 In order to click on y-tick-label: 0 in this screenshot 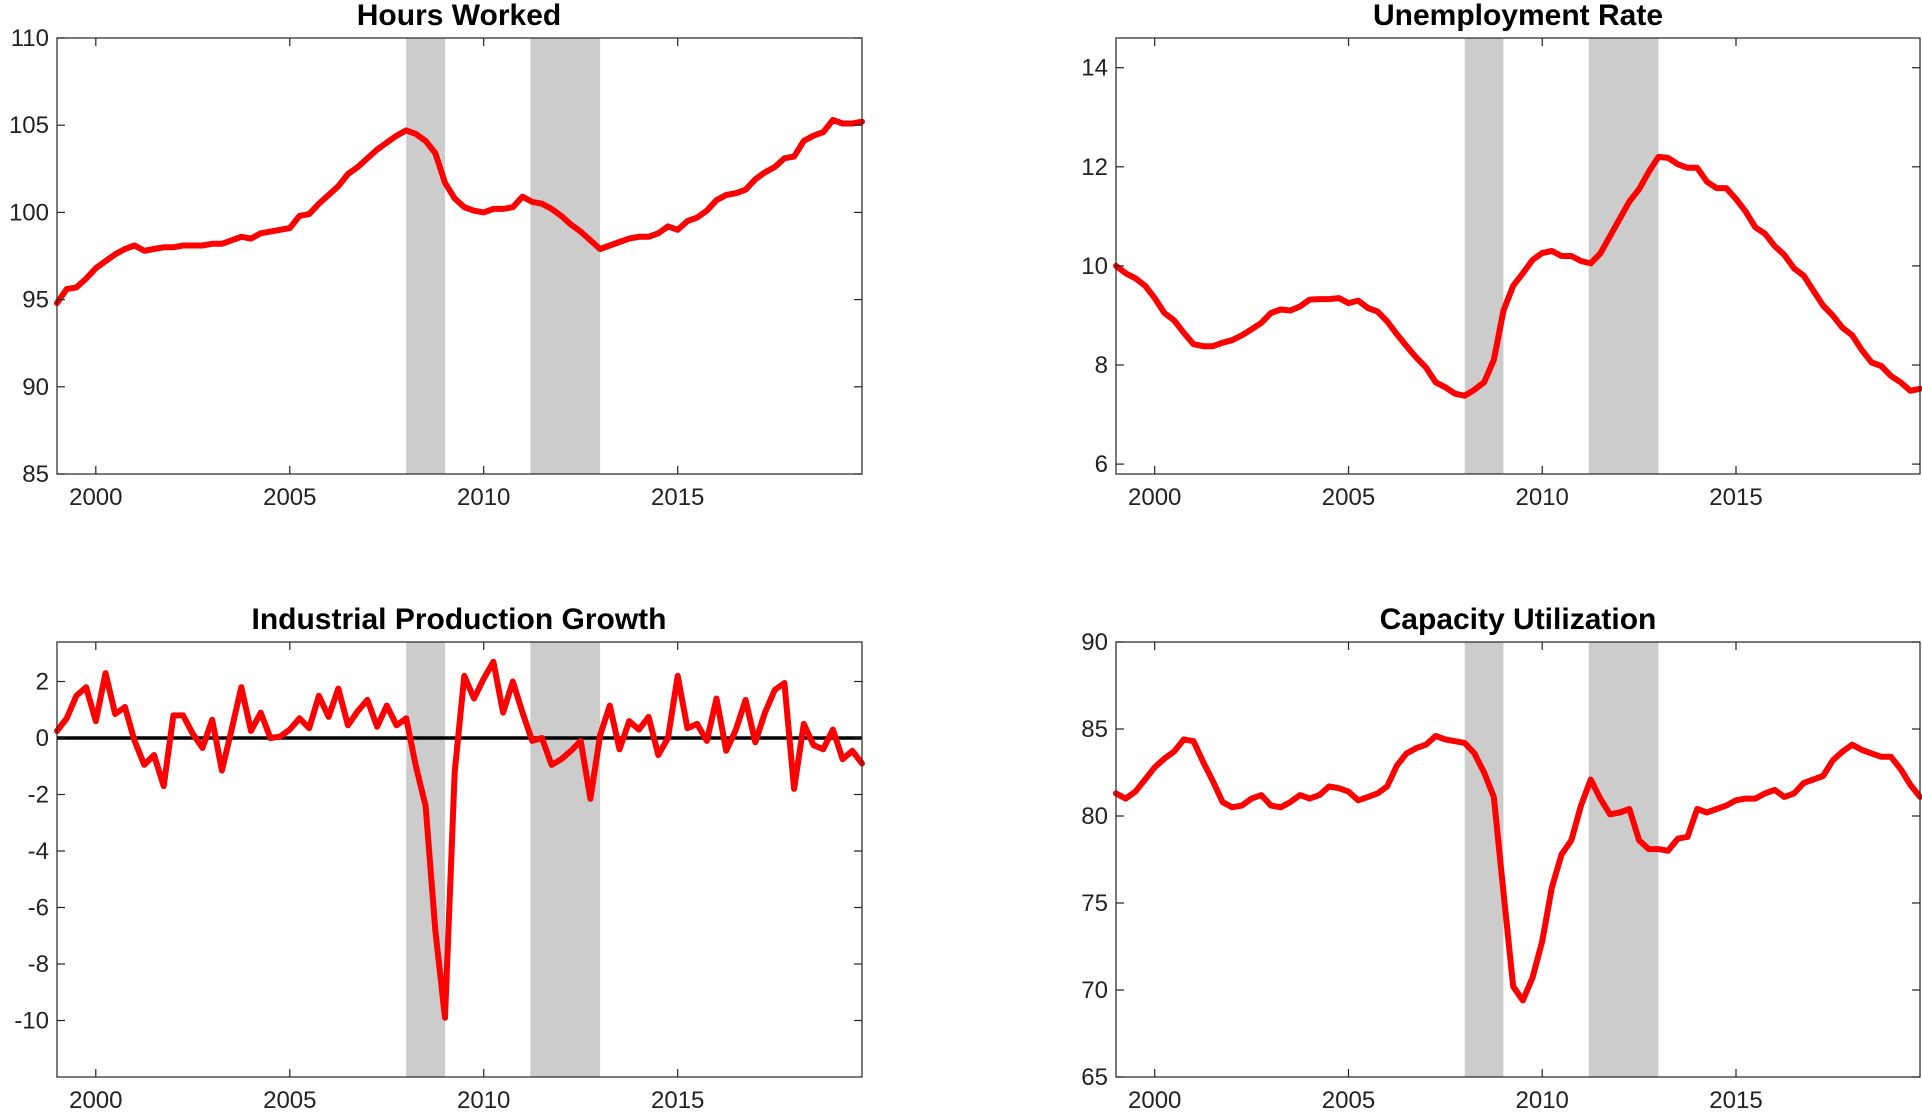, I will do `click(42, 738)`.